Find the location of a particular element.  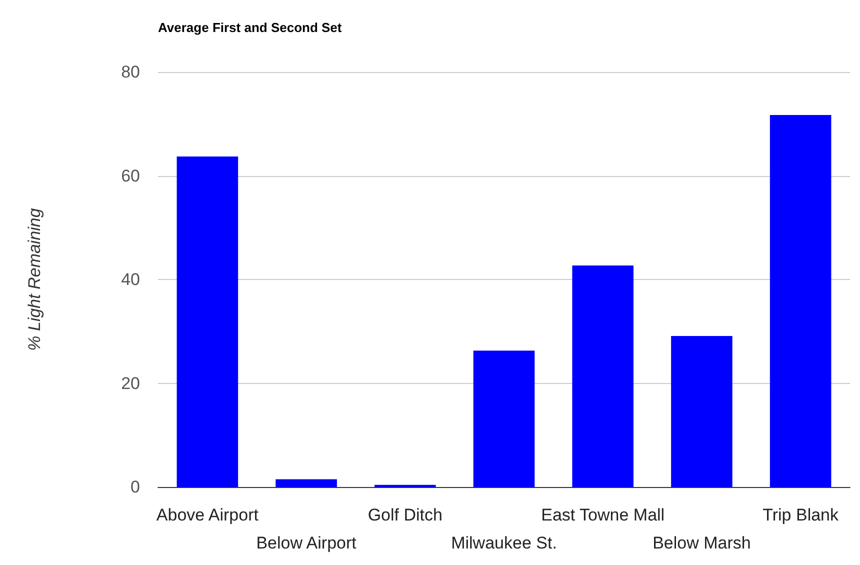

x-tick-label: Below Airport is located at coordinates (306, 543).